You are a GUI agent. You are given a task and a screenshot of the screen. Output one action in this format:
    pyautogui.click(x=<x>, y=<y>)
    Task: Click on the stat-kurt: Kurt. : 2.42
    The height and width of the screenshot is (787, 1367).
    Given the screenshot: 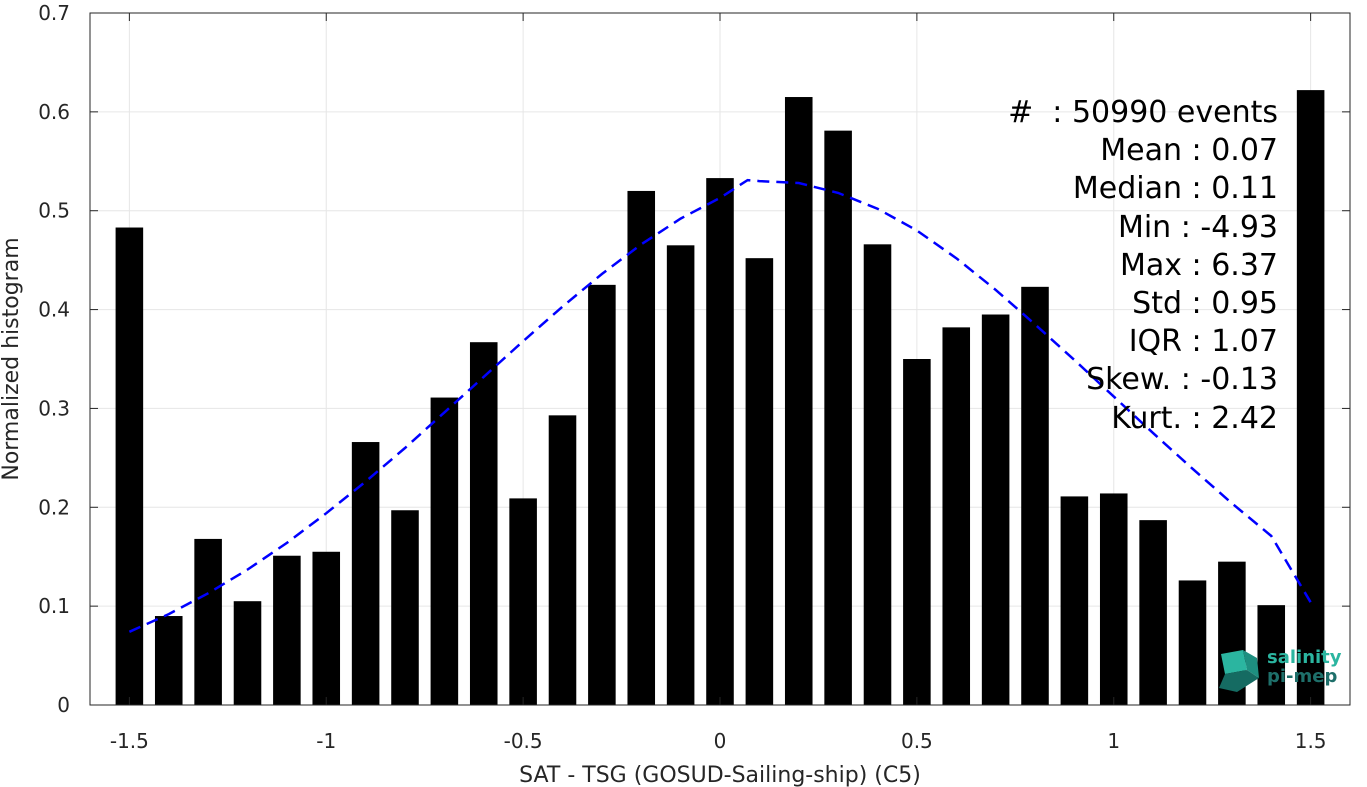 What is the action you would take?
    pyautogui.click(x=1194, y=418)
    